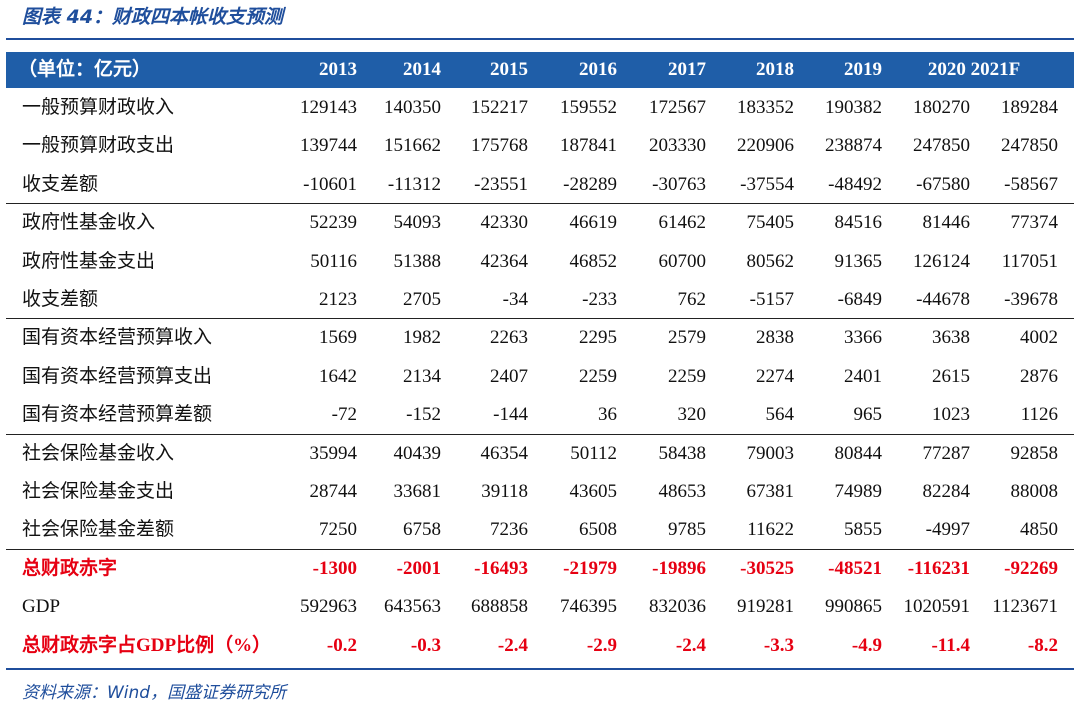  I want to click on cell-value: 2876, so click(1039, 376).